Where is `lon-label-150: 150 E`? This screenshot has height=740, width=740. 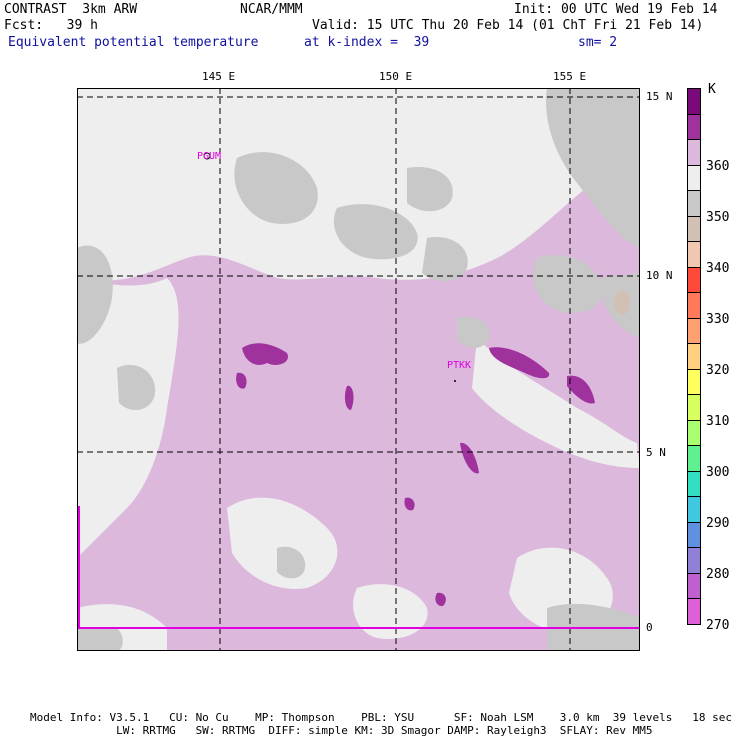
lon-label-150: 150 E is located at coordinates (396, 76).